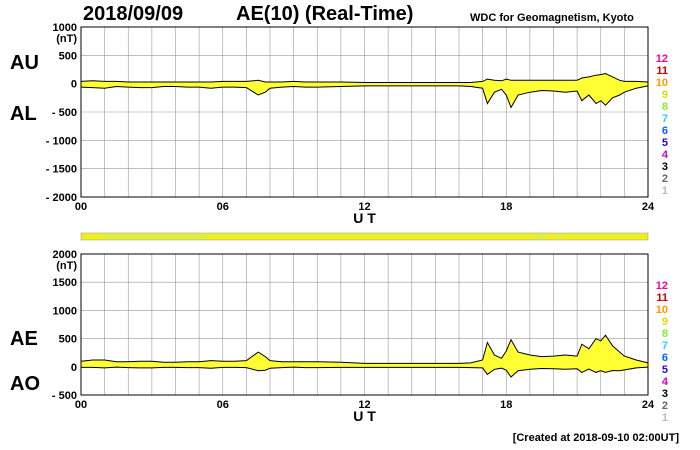 The image size is (700, 450). I want to click on y-tick-label: - 1500, so click(61, 170).